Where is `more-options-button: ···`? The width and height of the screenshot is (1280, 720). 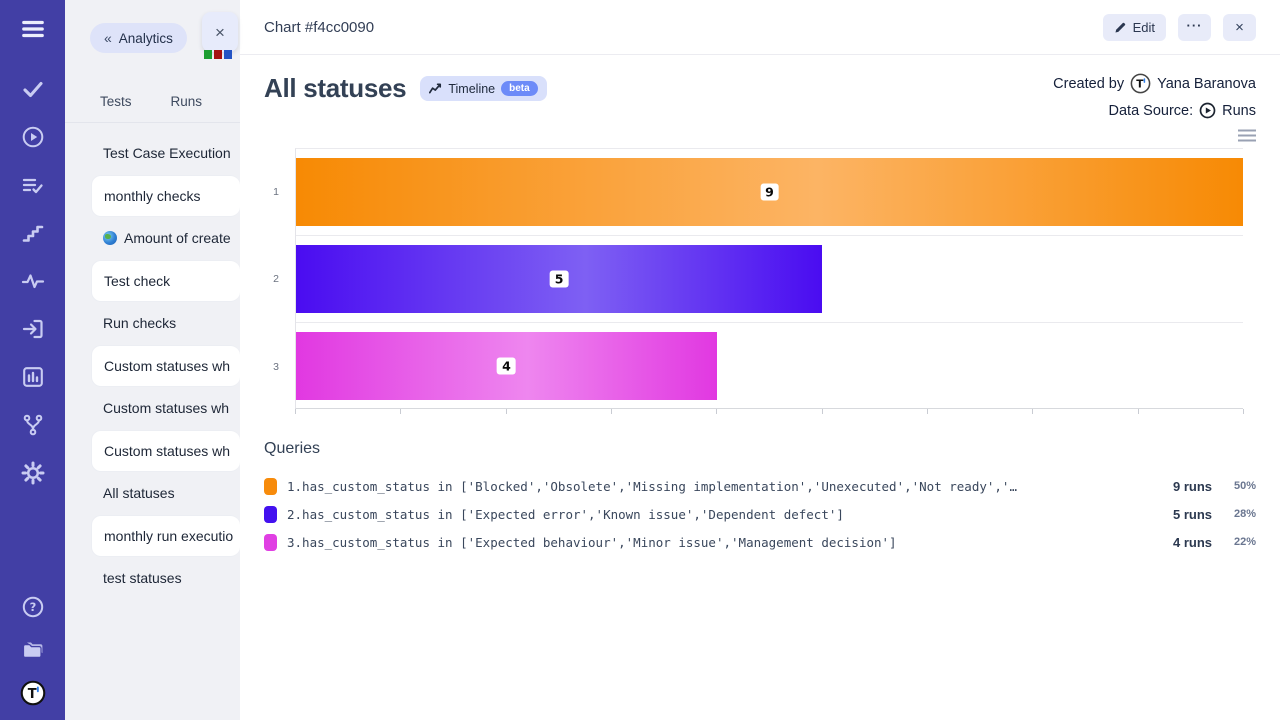
more-options-button: ··· is located at coordinates (1194, 27).